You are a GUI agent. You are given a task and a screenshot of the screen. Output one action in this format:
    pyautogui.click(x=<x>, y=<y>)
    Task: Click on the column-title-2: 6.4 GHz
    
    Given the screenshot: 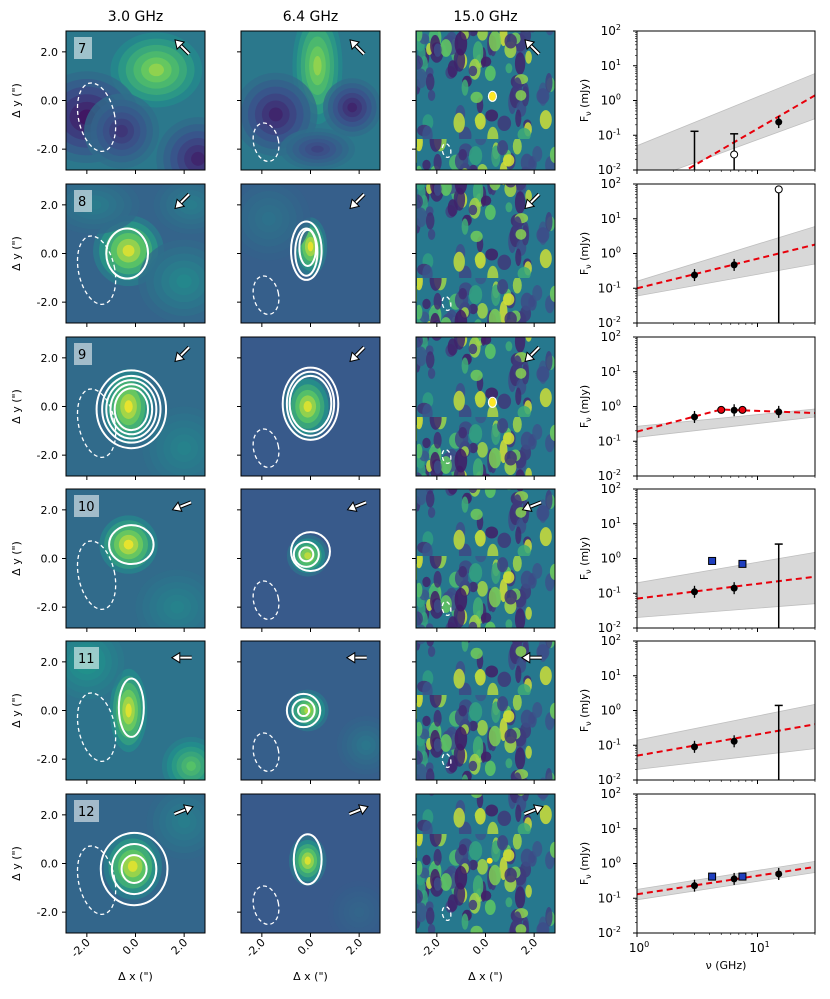 What is the action you would take?
    pyautogui.click(x=310, y=17)
    